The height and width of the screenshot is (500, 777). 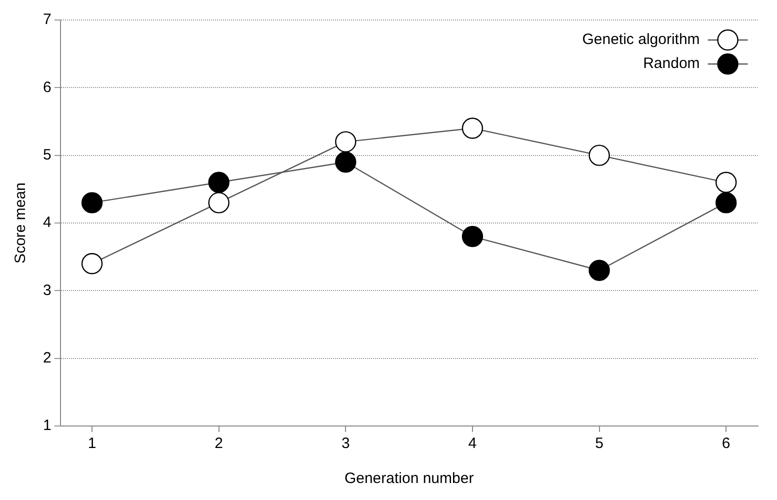 I want to click on x-tick-label: 2, so click(x=219, y=443).